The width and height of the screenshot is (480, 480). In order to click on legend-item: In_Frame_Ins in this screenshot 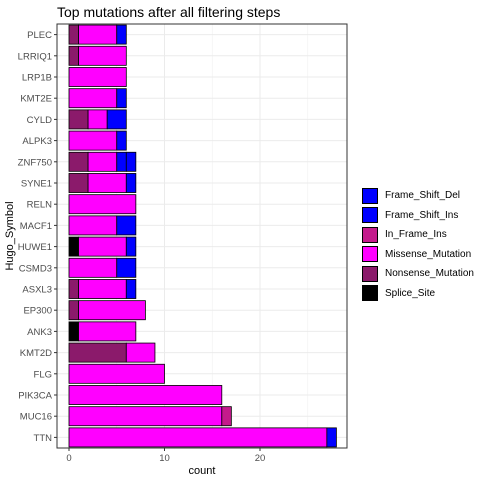, I will do `click(418, 235)`.